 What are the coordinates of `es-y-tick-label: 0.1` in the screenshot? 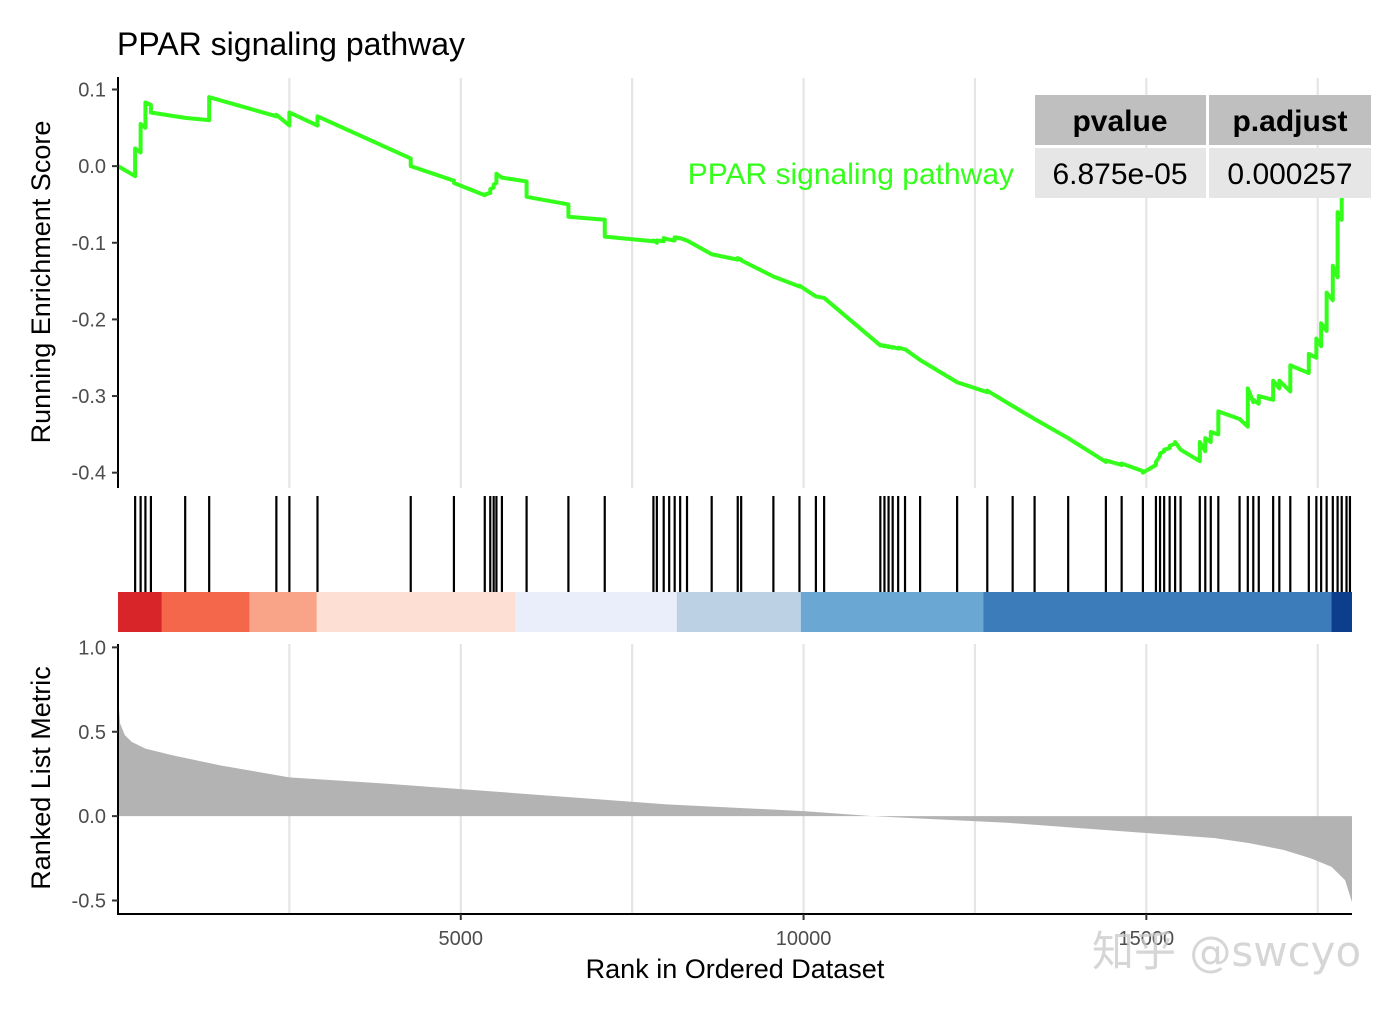 It's located at (92, 90).